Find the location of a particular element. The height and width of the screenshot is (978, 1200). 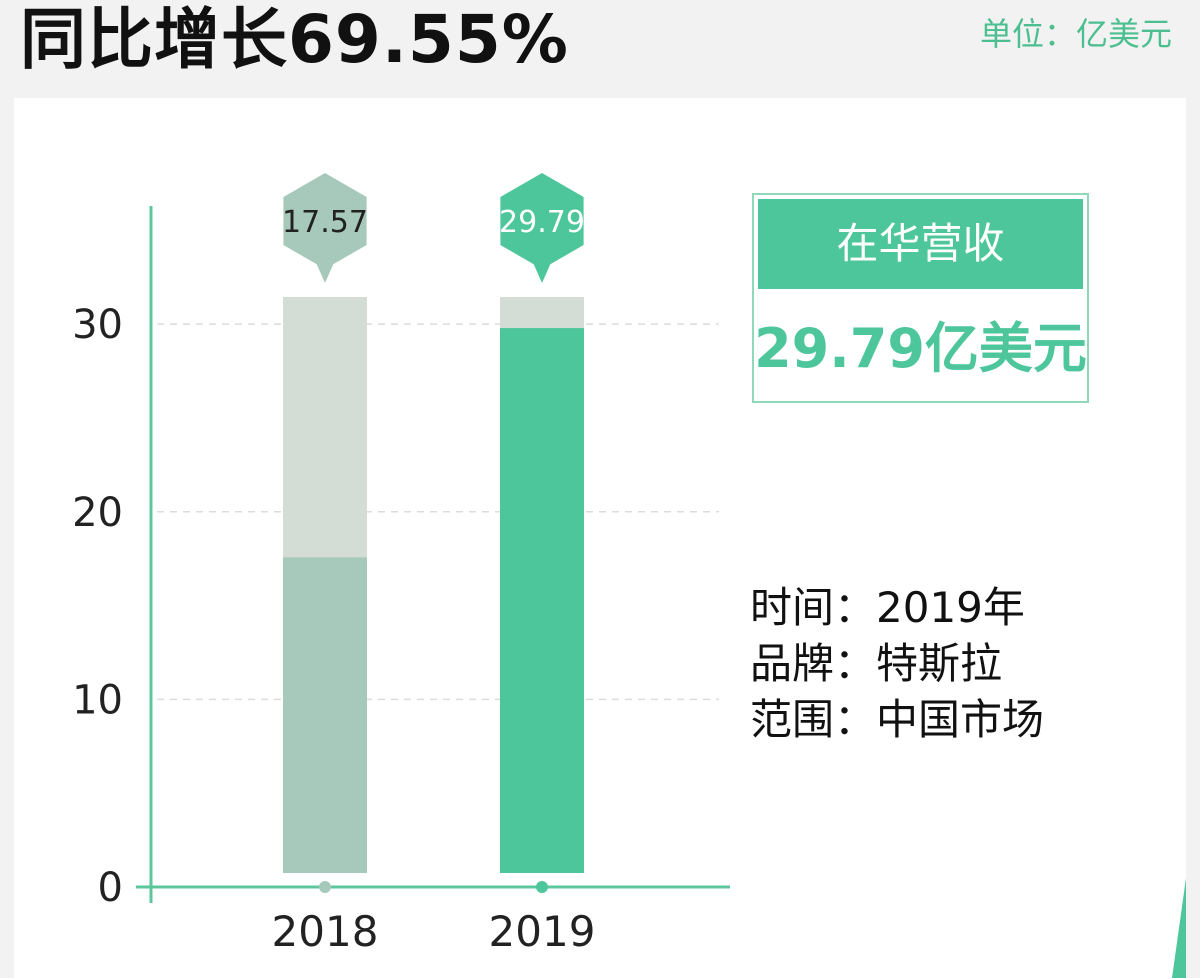

headline: 同比增长69.55% is located at coordinates (294, 39).